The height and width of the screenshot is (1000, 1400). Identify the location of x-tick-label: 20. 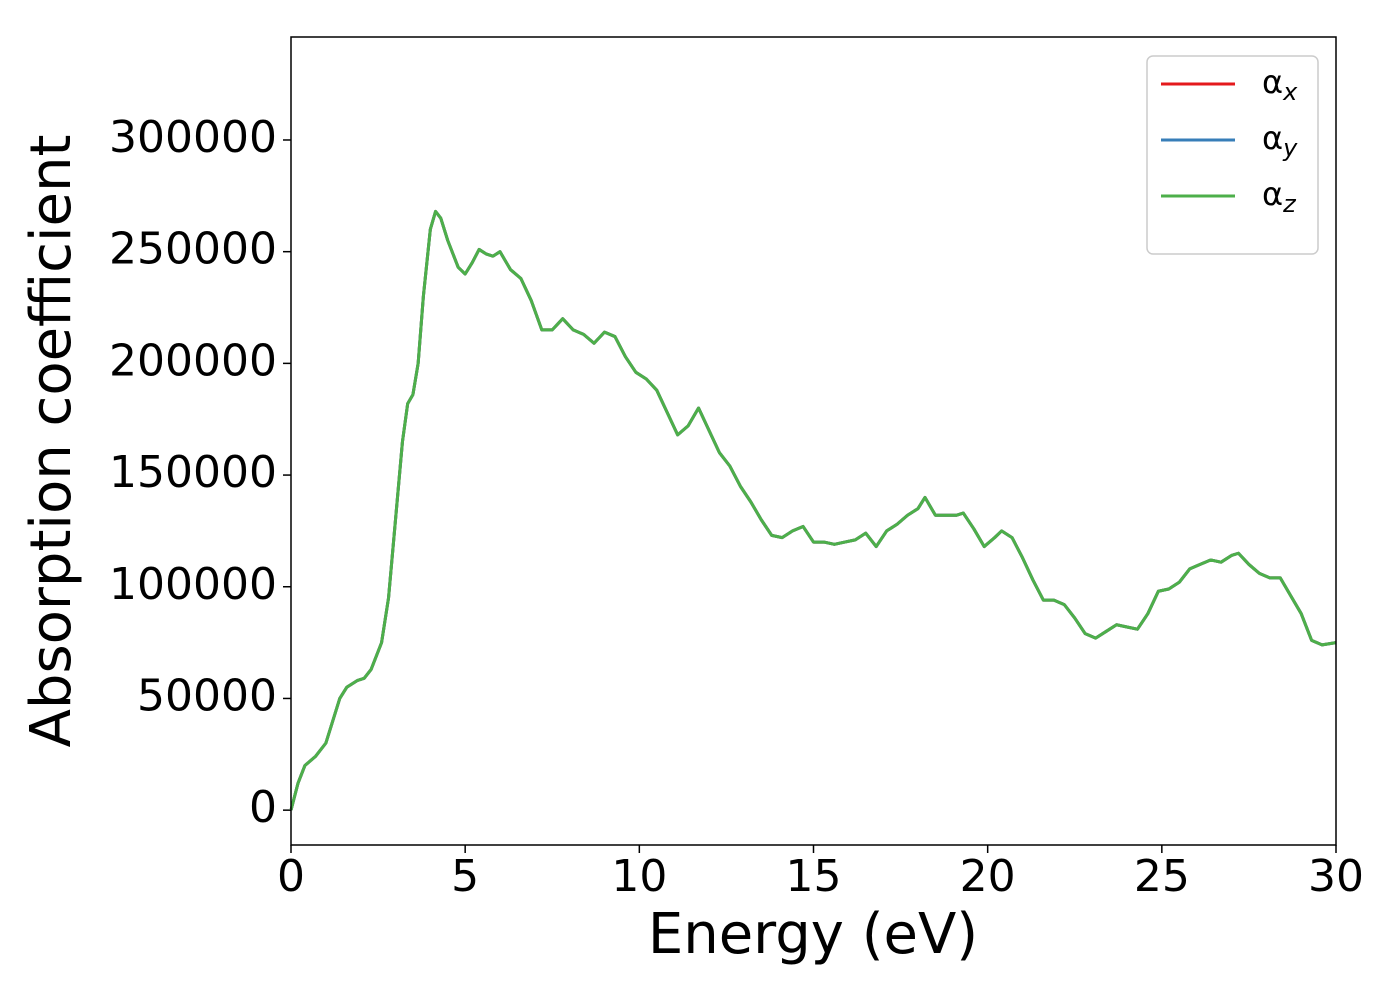
(988, 876).